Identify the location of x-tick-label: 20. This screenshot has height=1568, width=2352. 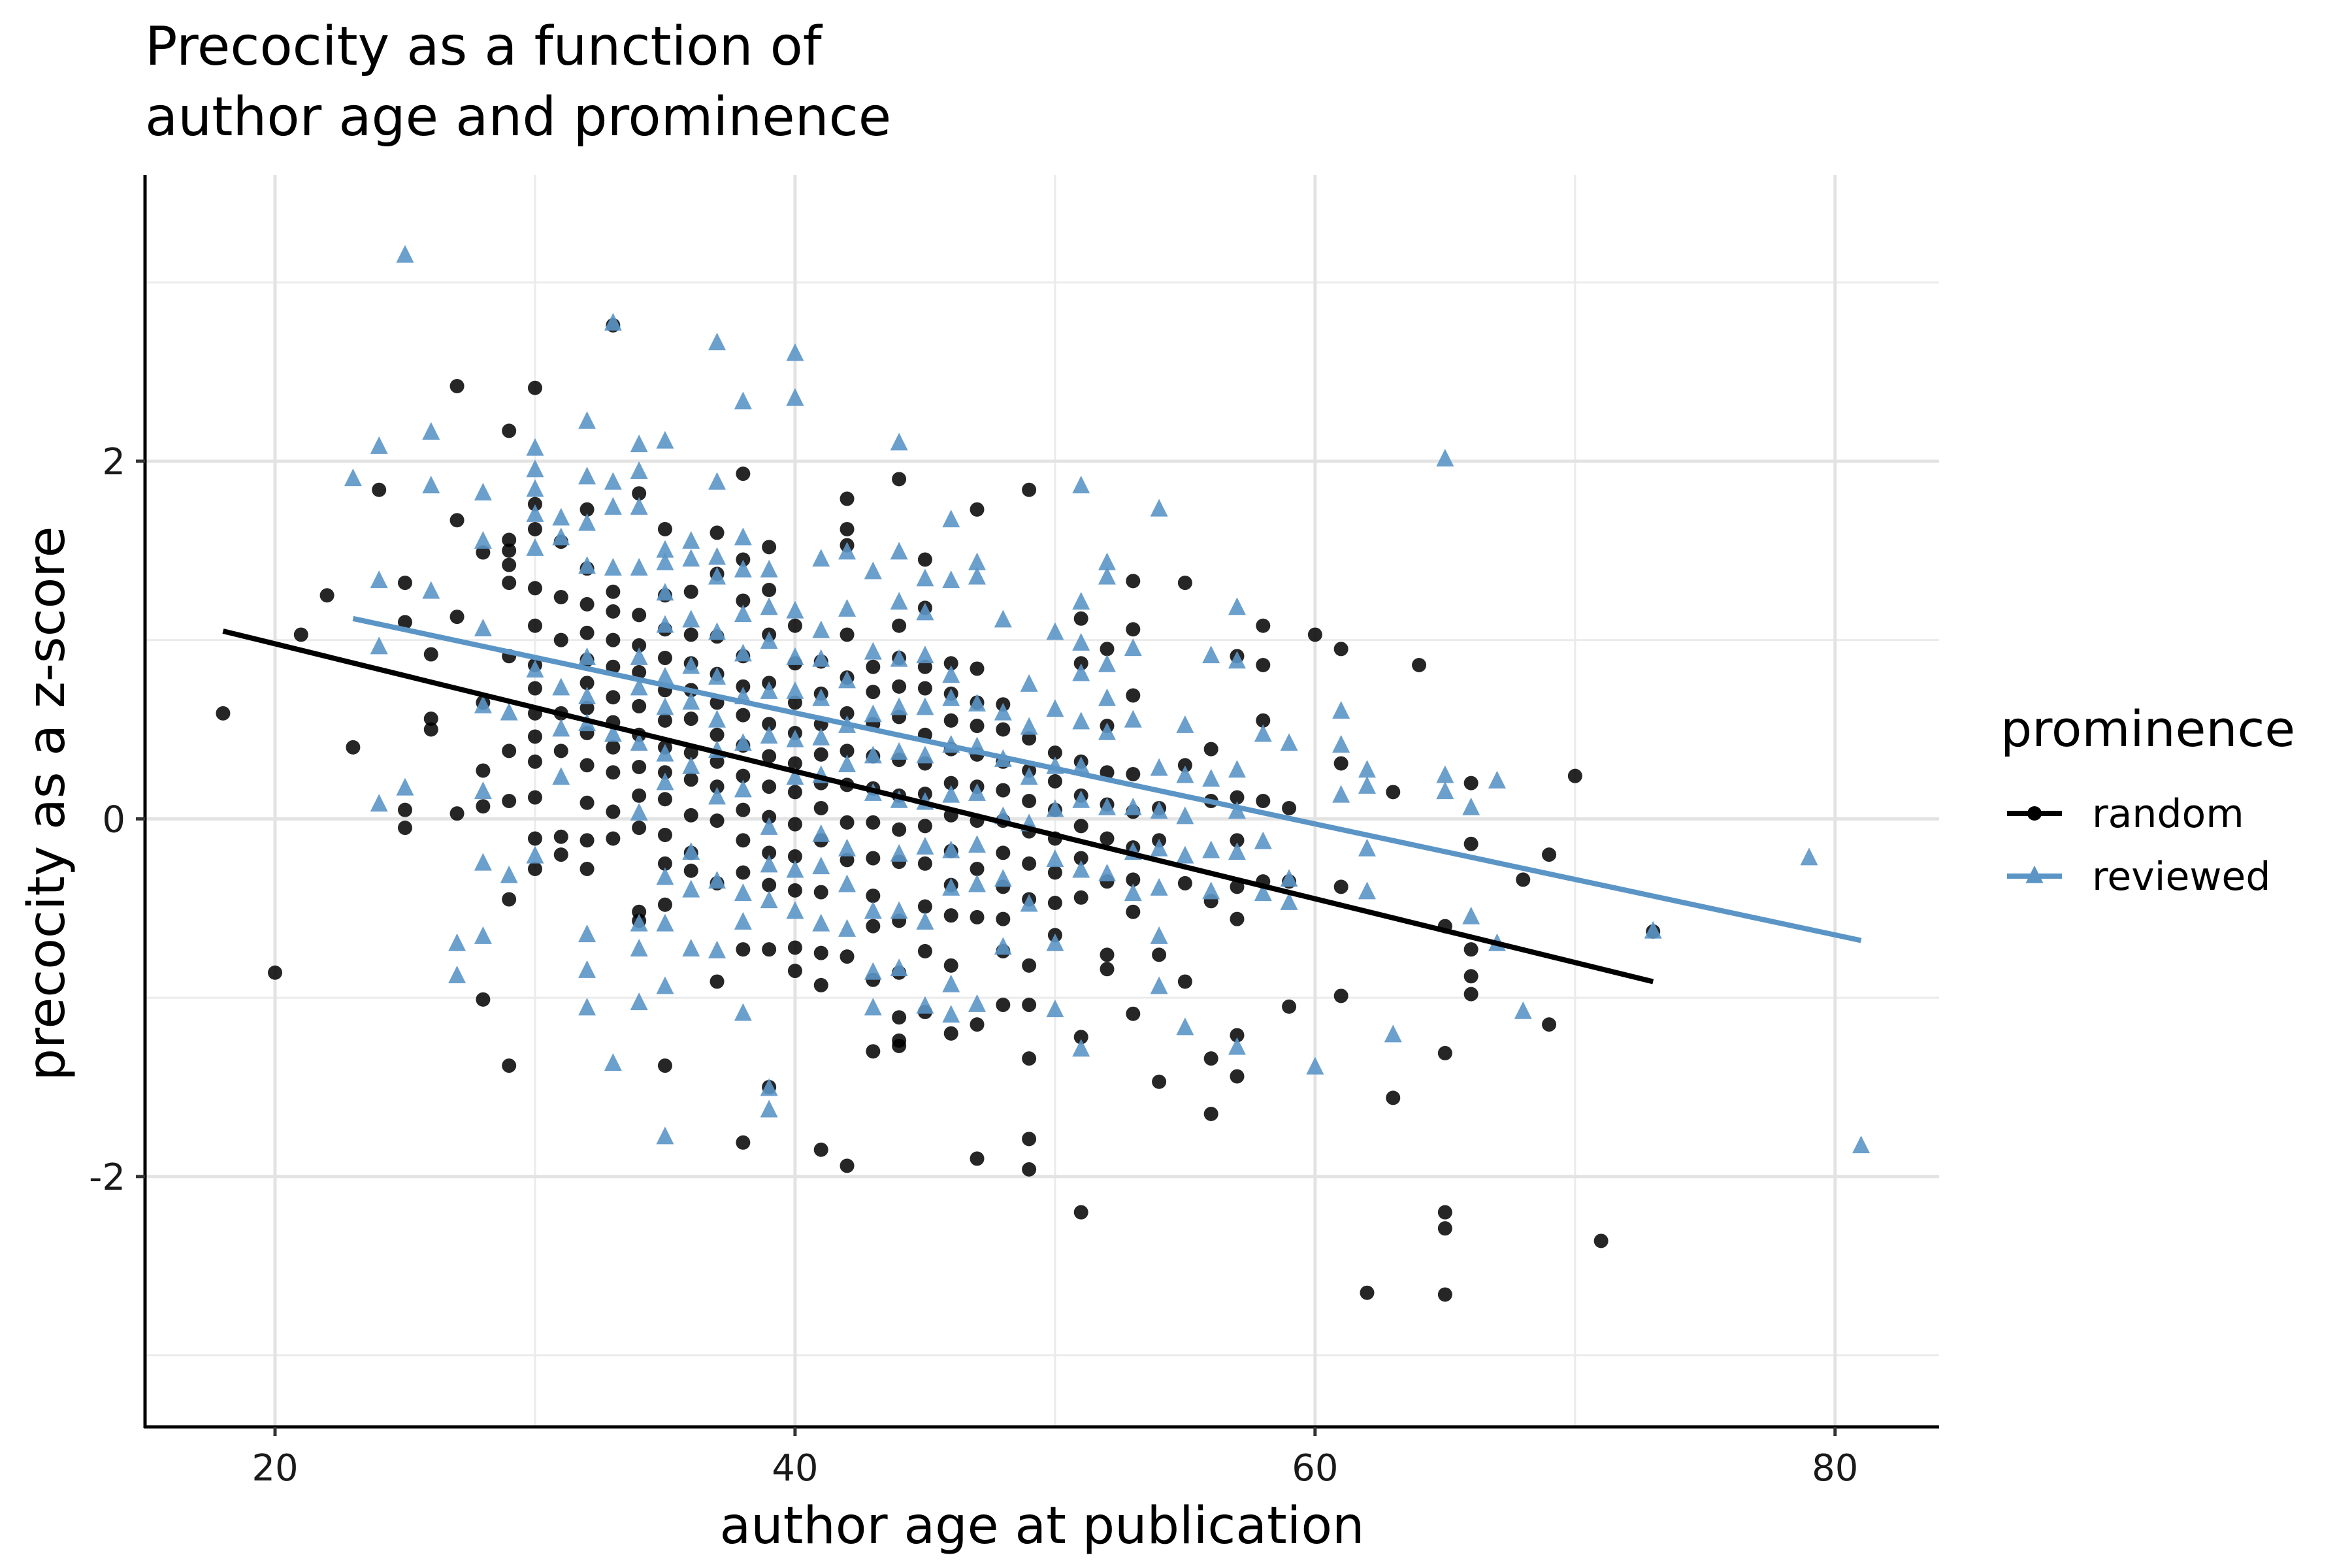
(275, 1468).